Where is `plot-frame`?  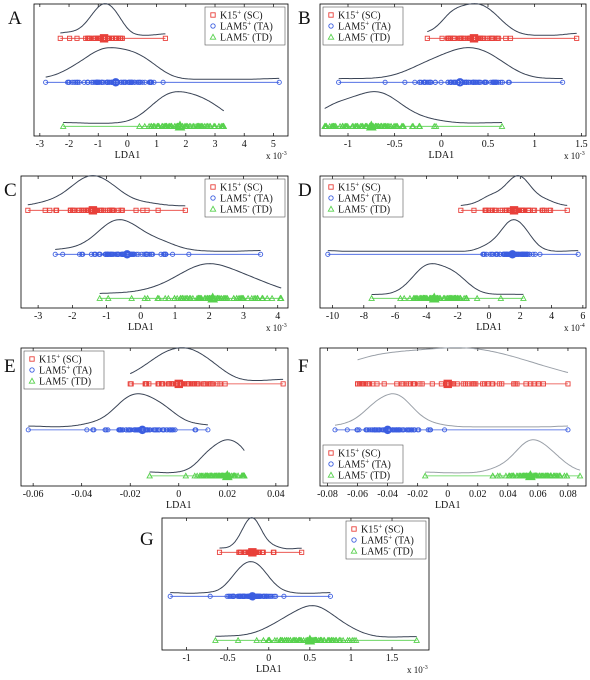 plot-frame is located at coordinates (295, 584).